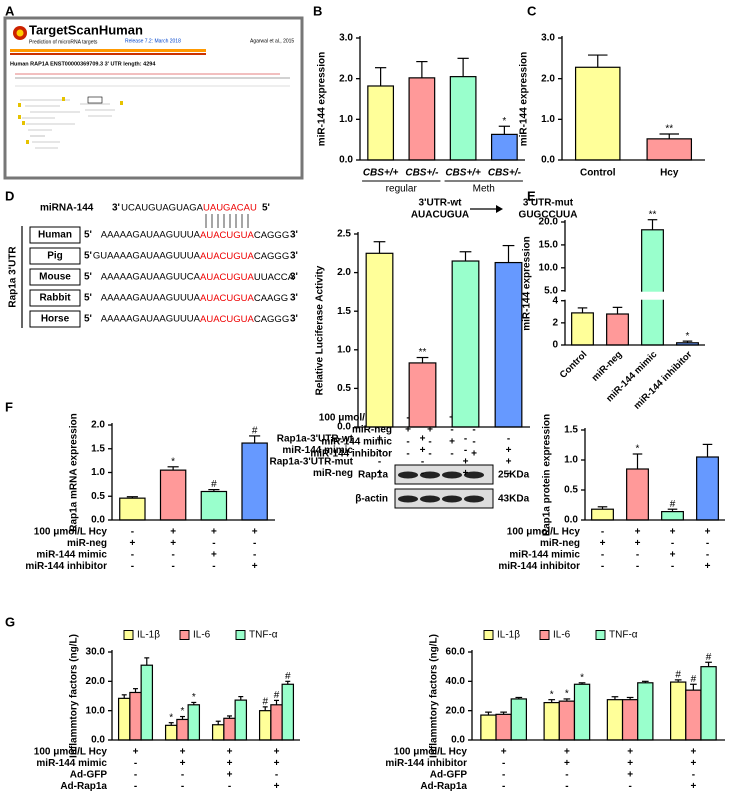 The image size is (738, 800). I want to click on y-axis-title: miR-144 expression, so click(527, 283).